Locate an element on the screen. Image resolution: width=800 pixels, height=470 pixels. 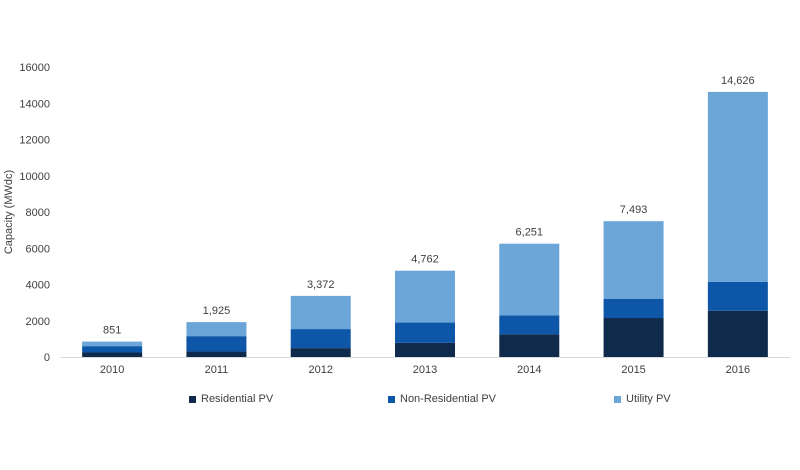
y-axis-ticks: 0 2000 4000 6000 8000 10000 12000 14000 16000 is located at coordinates (34, 213).